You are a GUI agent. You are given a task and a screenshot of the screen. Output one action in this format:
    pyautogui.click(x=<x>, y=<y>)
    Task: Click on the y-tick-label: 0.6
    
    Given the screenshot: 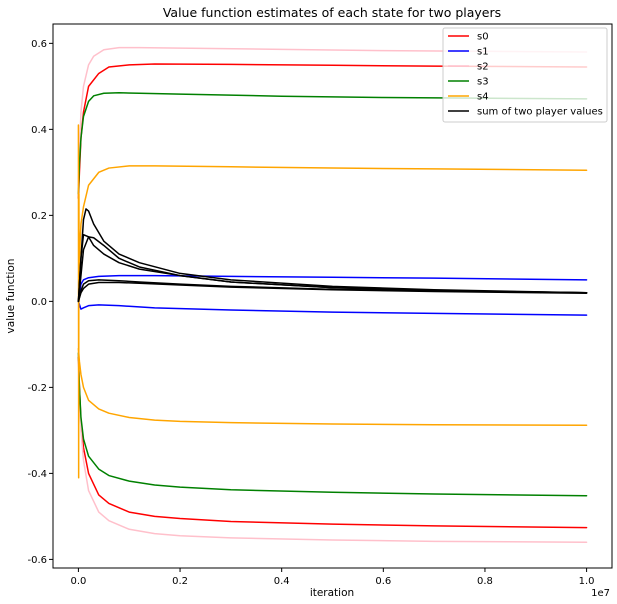 What is the action you would take?
    pyautogui.click(x=39, y=44)
    